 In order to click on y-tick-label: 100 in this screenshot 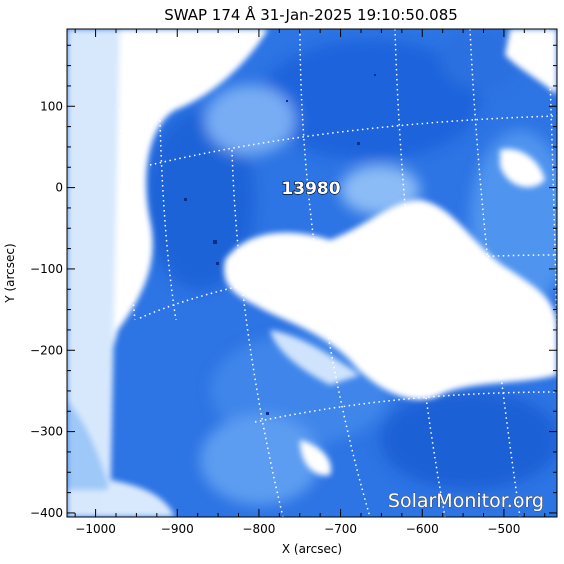, I will do `click(51, 106)`.